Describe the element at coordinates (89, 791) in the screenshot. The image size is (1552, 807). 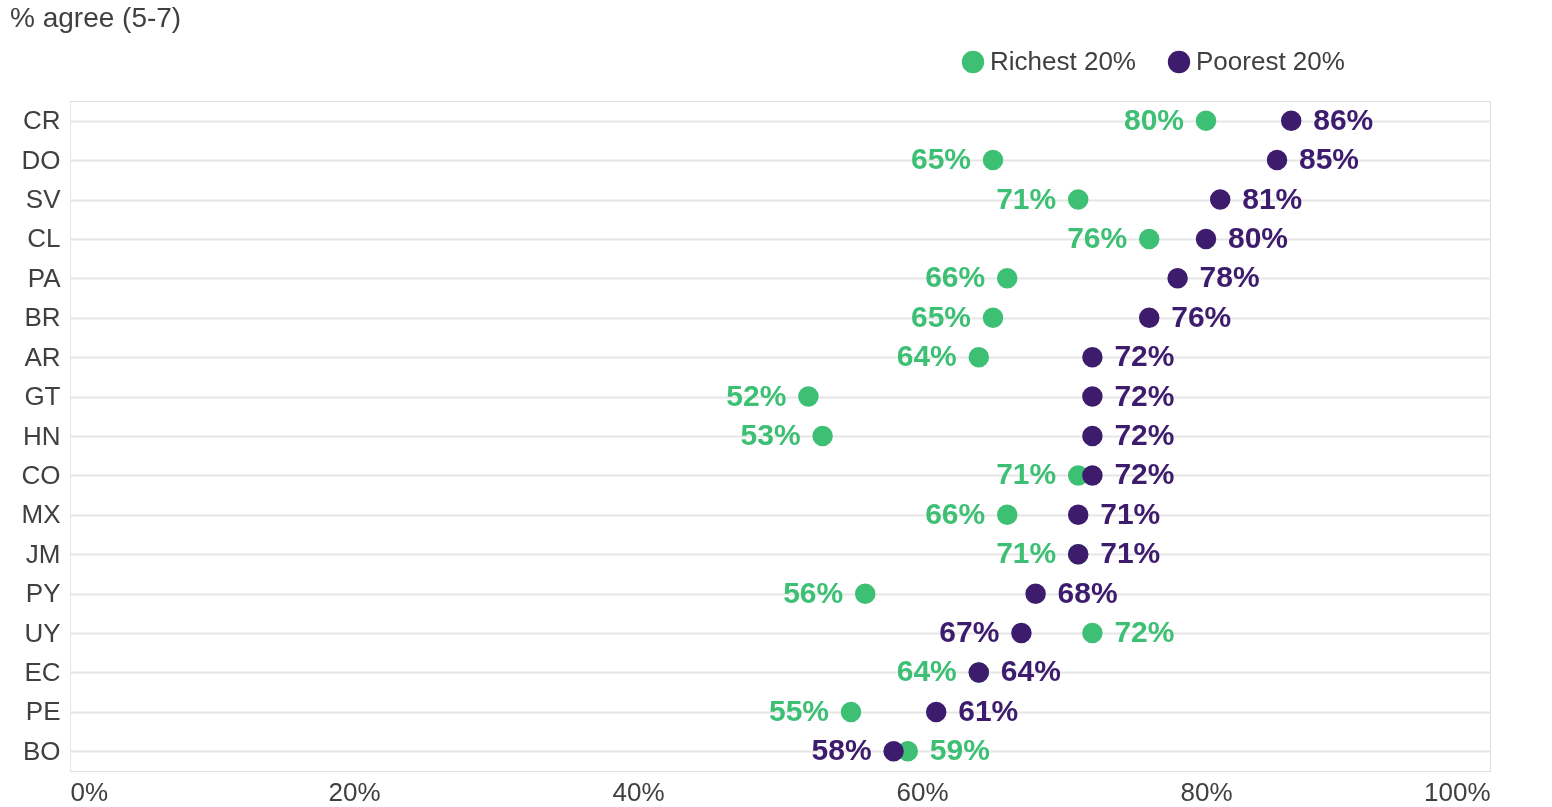
I see `x-tick-label: 0%` at that location.